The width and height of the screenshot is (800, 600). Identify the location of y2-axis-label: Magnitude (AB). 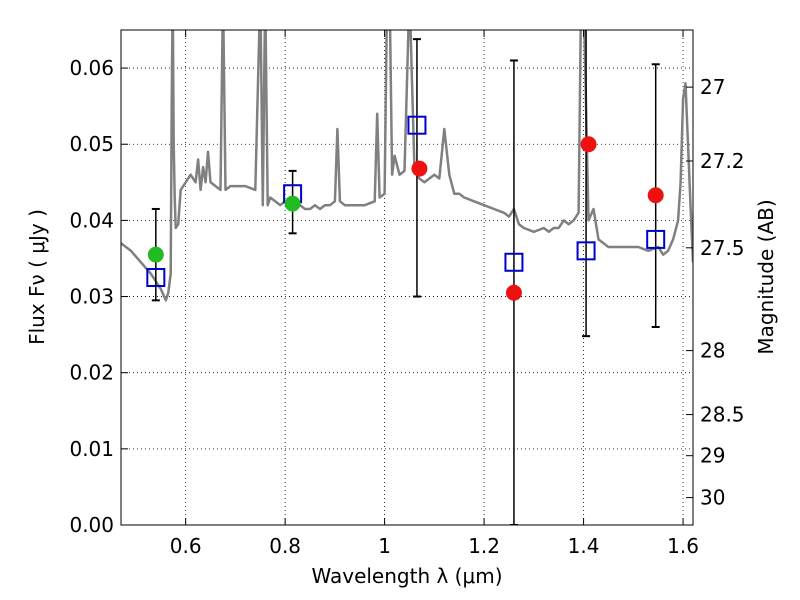
(766, 276).